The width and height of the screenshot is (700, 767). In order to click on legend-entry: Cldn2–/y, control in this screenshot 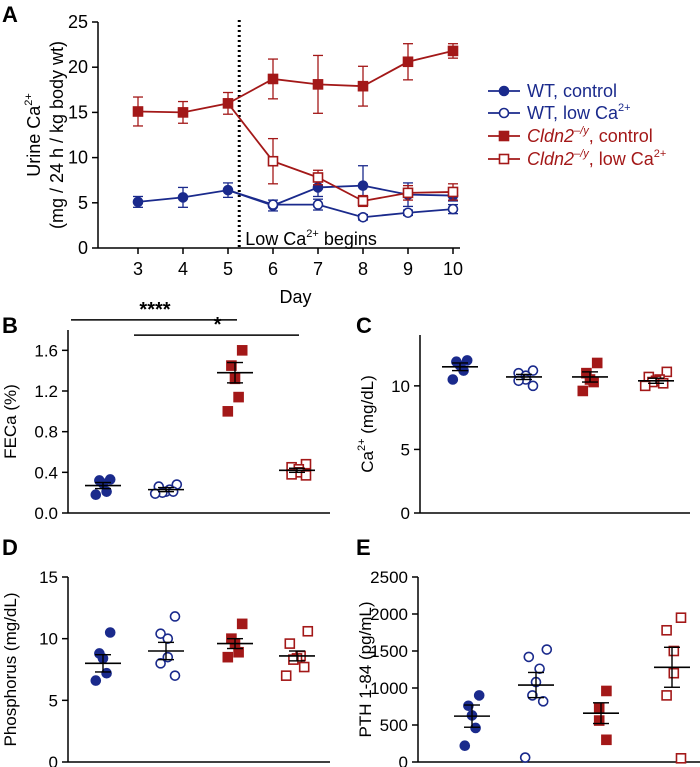, I will do `click(570, 135)`.